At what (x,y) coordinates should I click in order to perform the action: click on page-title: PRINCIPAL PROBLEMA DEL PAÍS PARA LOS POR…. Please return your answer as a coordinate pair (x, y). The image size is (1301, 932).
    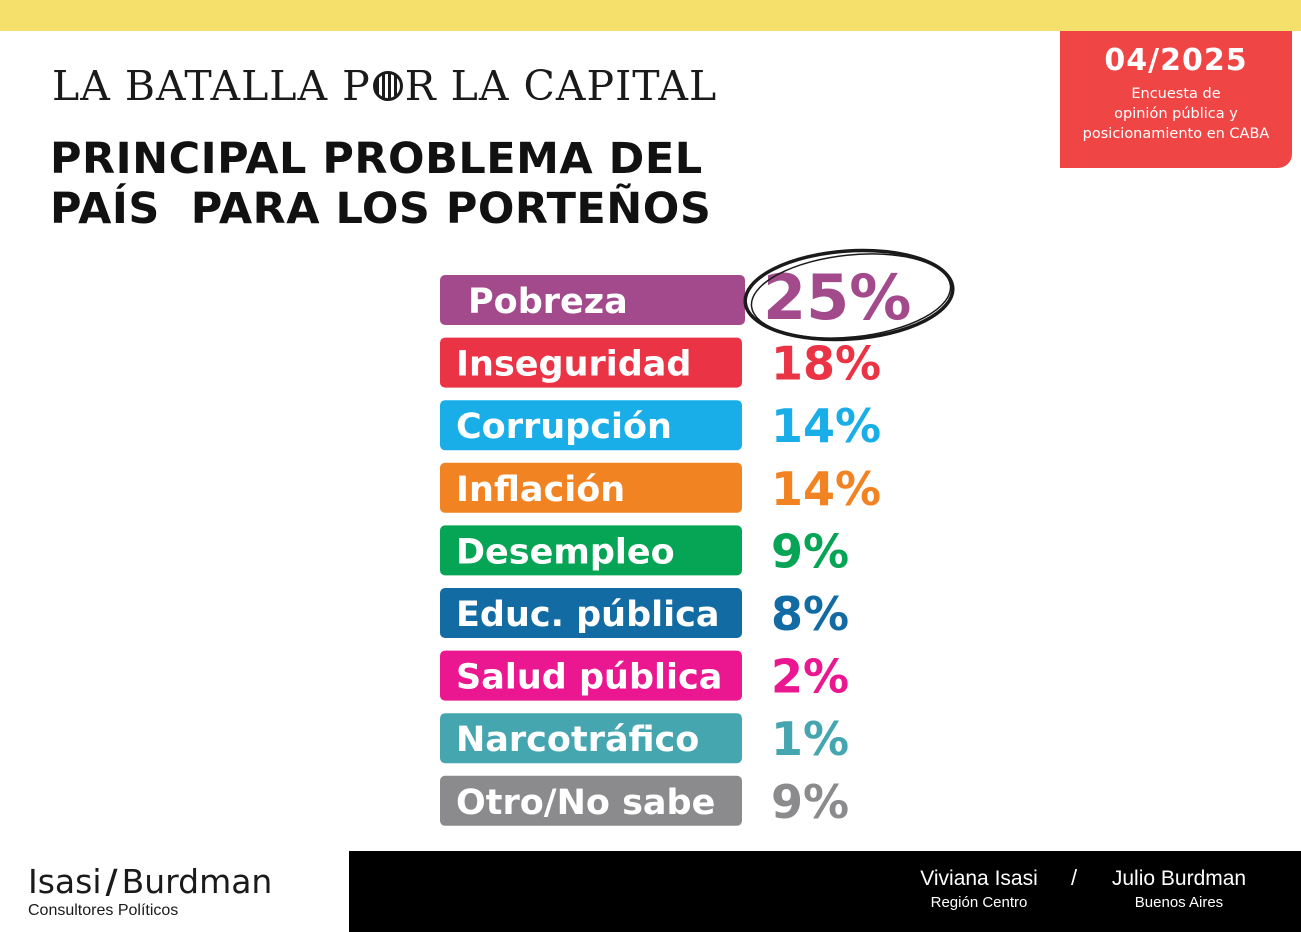
    Looking at the image, I should click on (380, 184).